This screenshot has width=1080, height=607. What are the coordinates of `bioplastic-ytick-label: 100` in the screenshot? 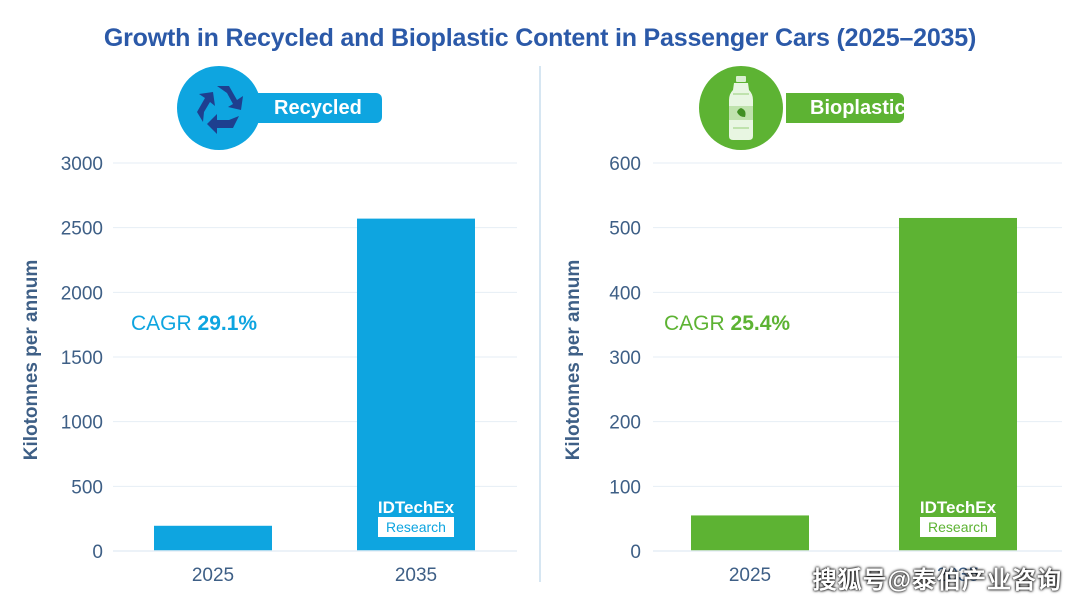 It's located at (625, 487).